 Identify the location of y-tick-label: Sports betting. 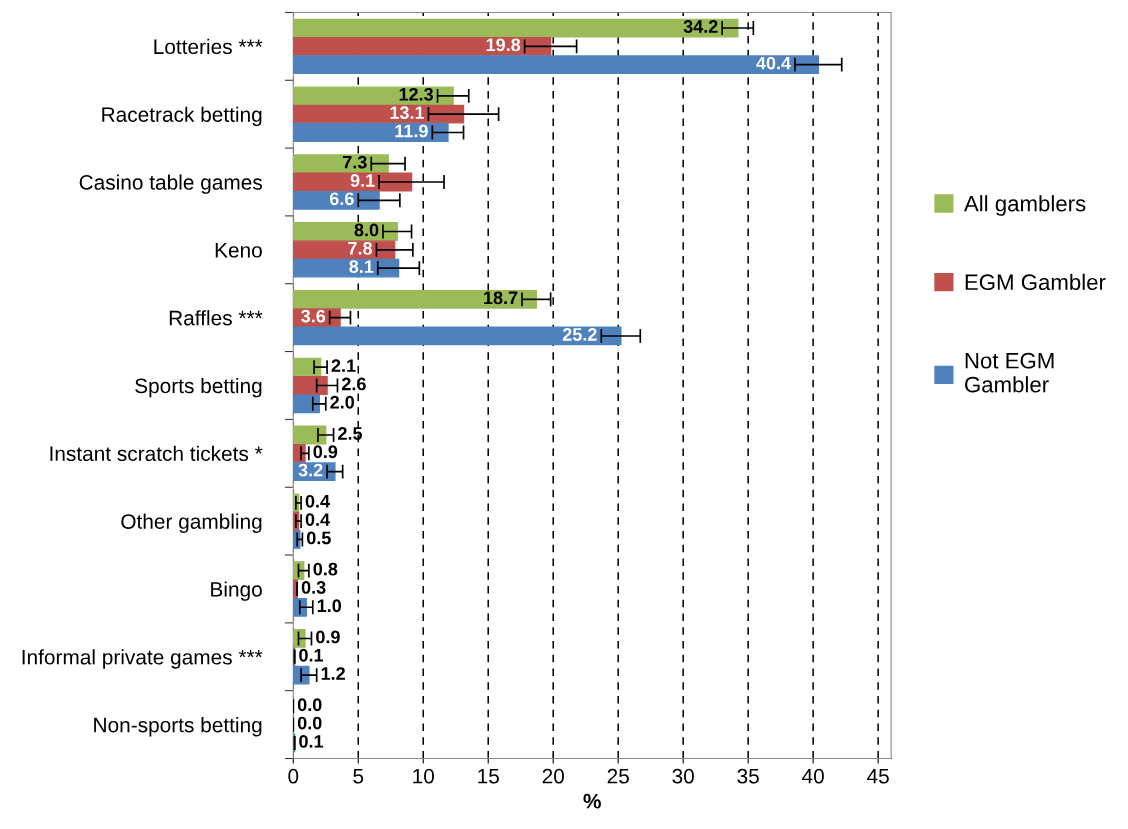
(198, 387).